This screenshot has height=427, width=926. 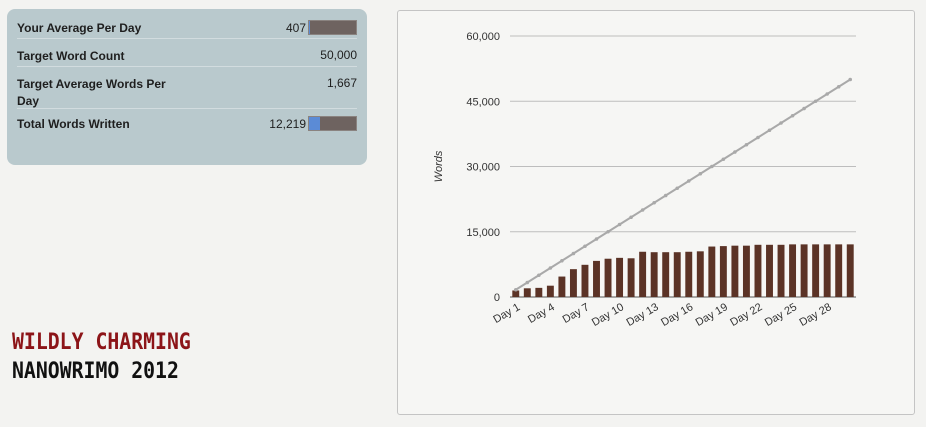 I want to click on stat-label: Target Average Words Per Day, so click(x=91, y=92).